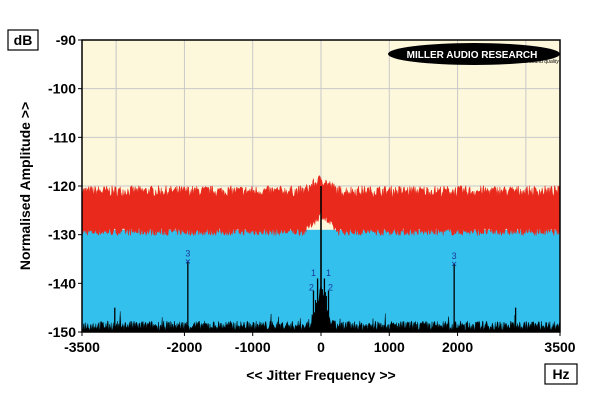 This screenshot has width=600, height=402. What do you see at coordinates (66, 40) in the screenshot?
I see `y-tick-label: -90` at bounding box center [66, 40].